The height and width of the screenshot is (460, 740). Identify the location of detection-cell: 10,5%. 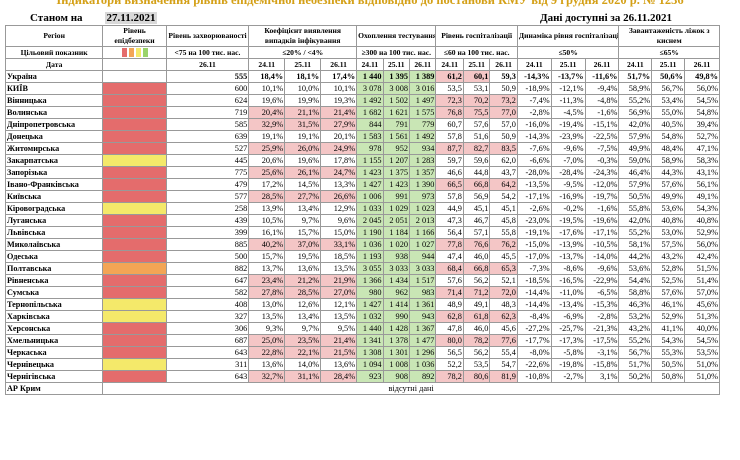
(267, 220).